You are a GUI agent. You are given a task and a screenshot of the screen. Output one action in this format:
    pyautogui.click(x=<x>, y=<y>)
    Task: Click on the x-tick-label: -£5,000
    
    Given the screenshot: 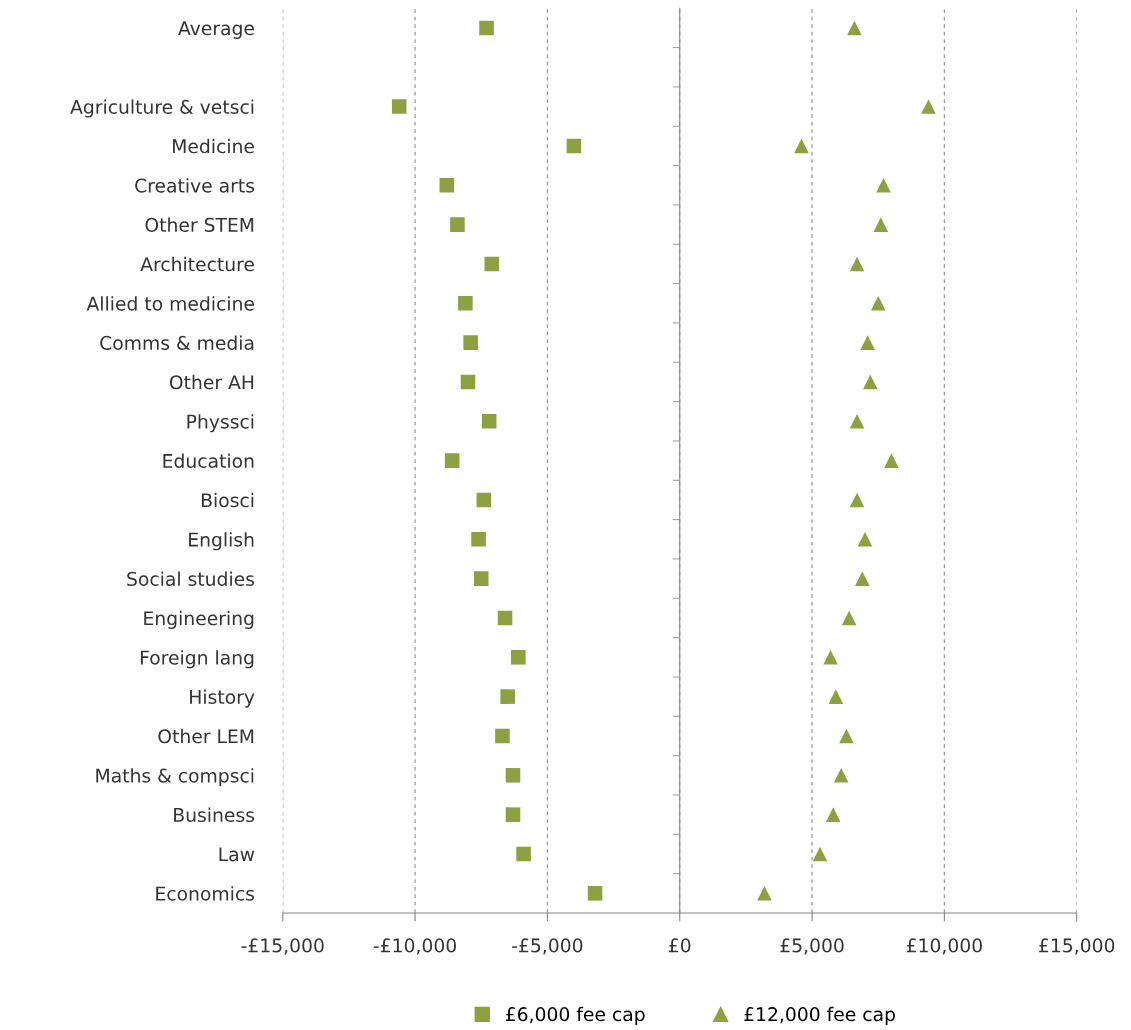 What is the action you would take?
    pyautogui.click(x=547, y=946)
    